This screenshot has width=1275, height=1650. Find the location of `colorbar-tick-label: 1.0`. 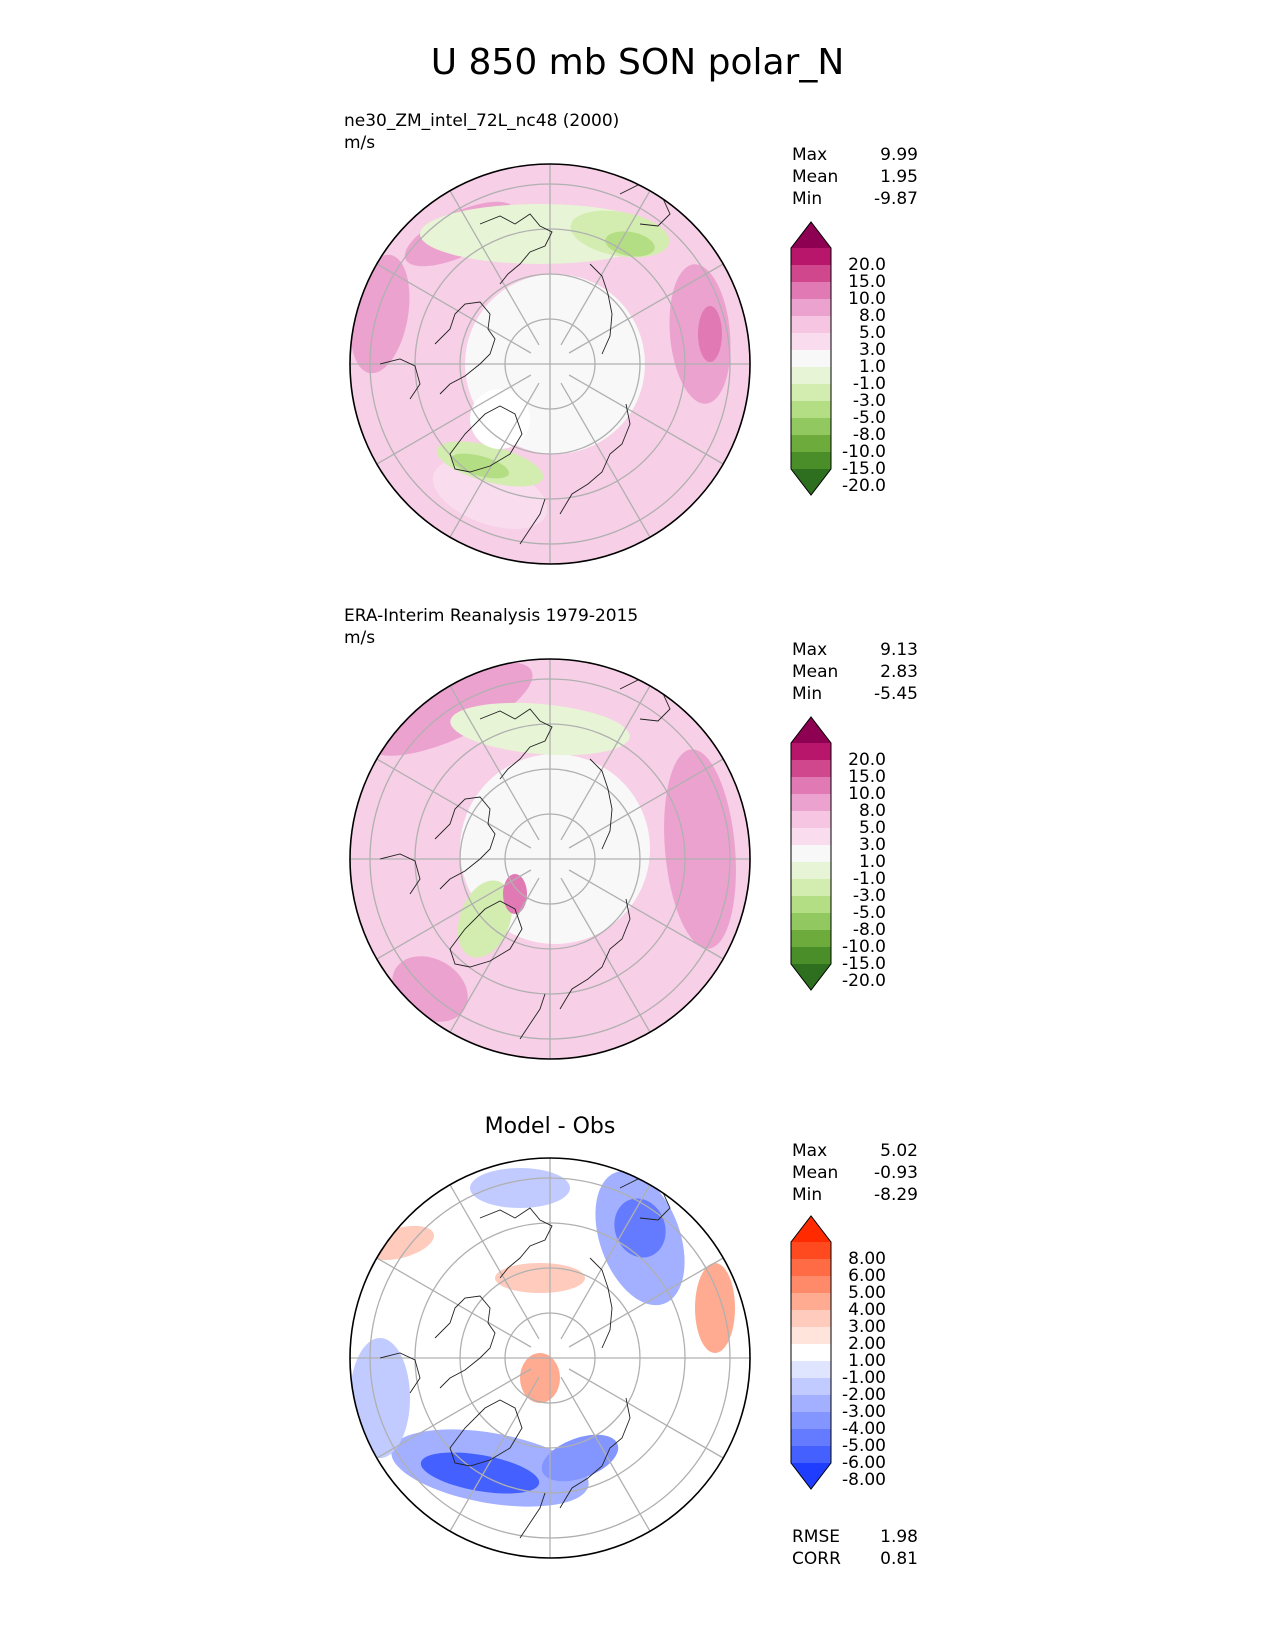

colorbar-tick-label: 1.0 is located at coordinates (872, 862).